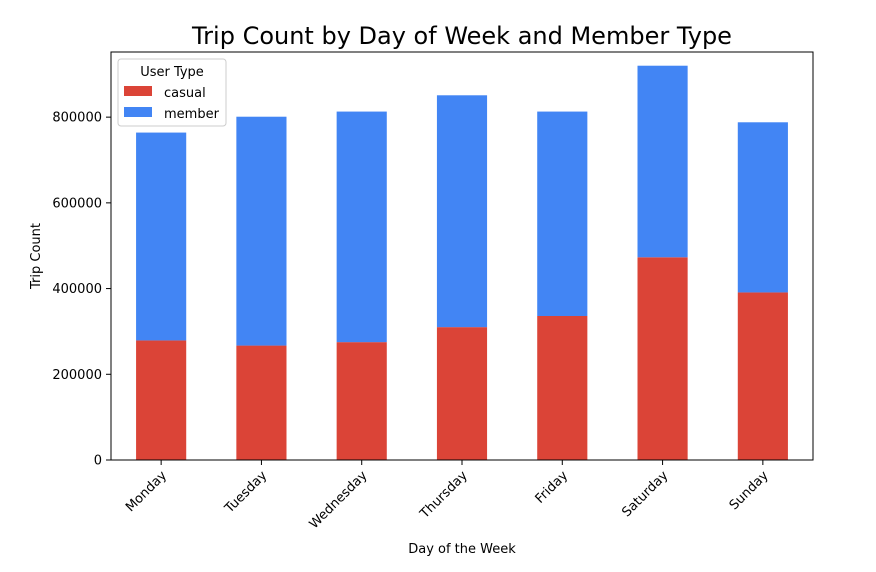 Image resolution: width=876 pixels, height=572 pixels. Describe the element at coordinates (552, 487) in the screenshot. I see `x-tick-label-friday: Friday` at that location.